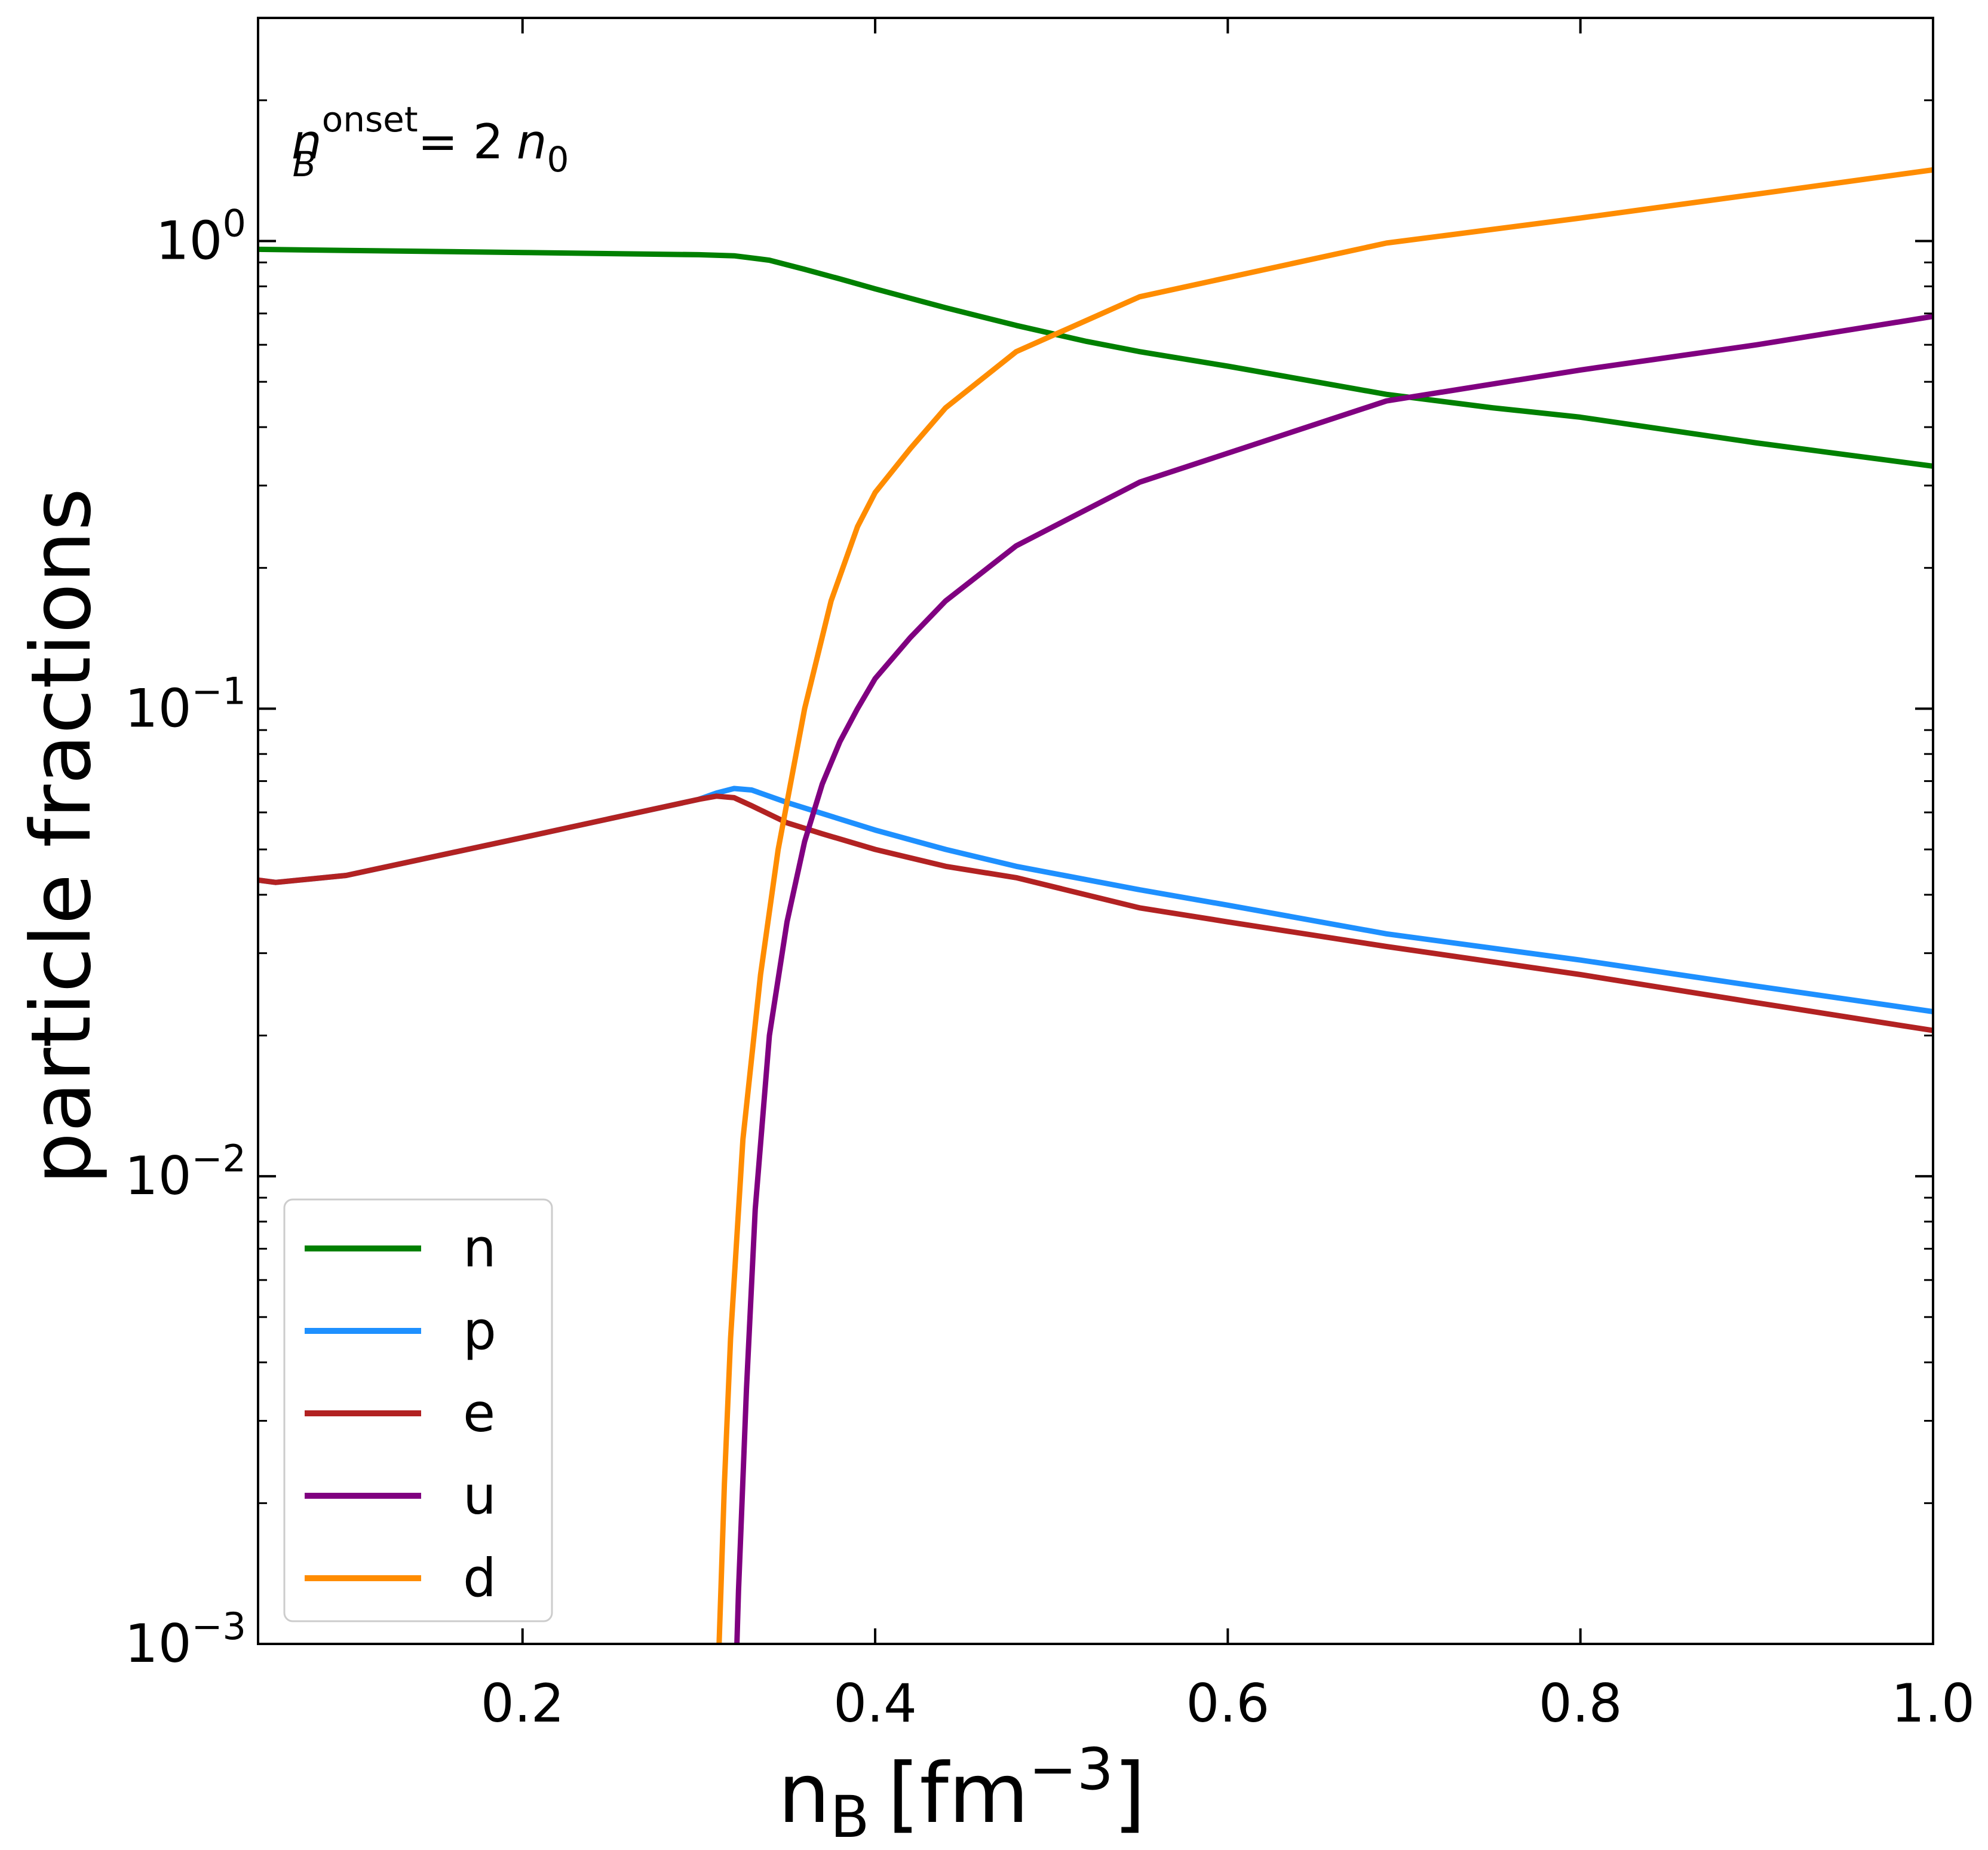 This screenshot has height=1850, width=1988. I want to click on legend-label-n: n, so click(480, 1248).